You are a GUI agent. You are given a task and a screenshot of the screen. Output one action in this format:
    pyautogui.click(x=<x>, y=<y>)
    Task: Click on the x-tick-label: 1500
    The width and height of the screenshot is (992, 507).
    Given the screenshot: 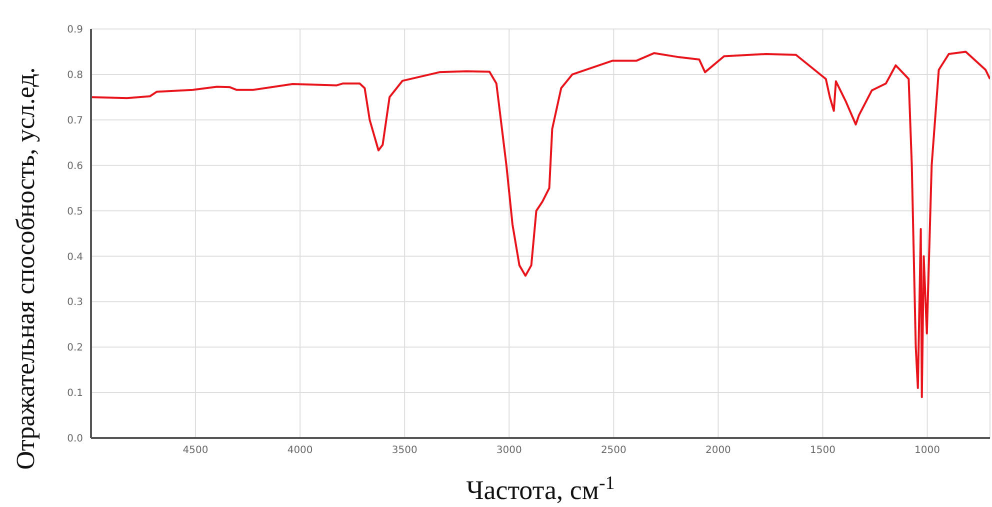 What is the action you would take?
    pyautogui.click(x=823, y=450)
    